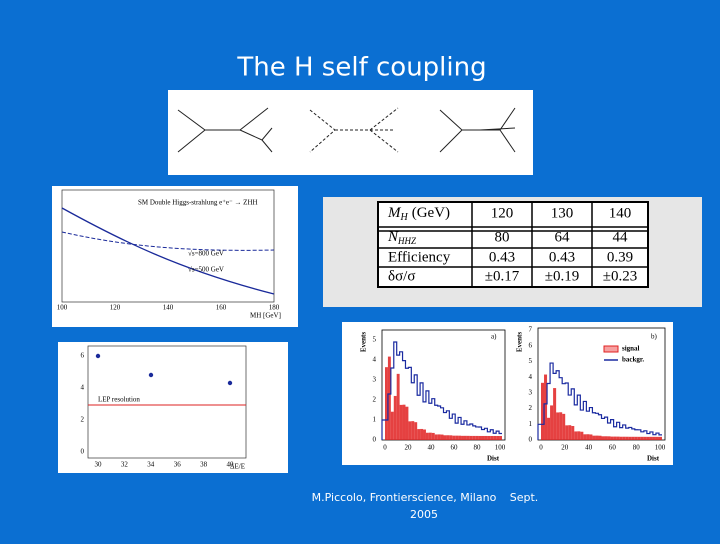 This screenshot has width=720, height=544. Describe the element at coordinates (620, 213) in the screenshot. I see `header-cell: 140` at that location.